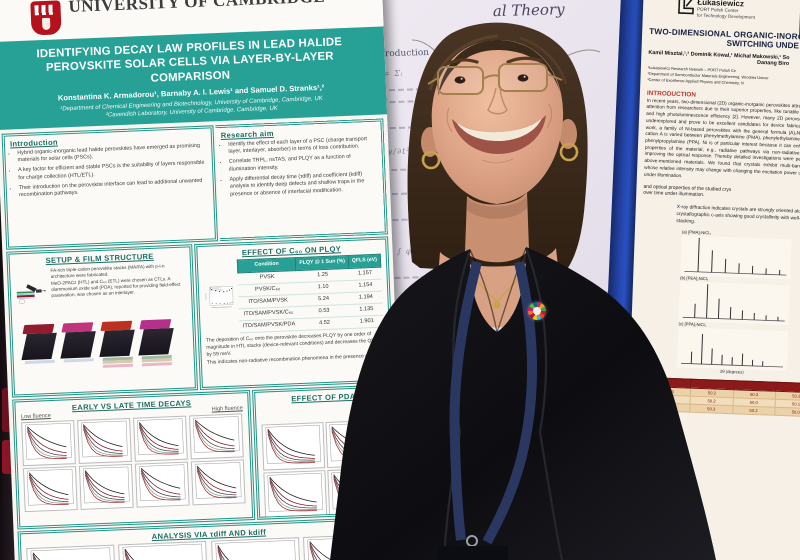  Describe the element at coordinates (734, 302) in the screenshot. I see `xrd-plot-b` at that location.